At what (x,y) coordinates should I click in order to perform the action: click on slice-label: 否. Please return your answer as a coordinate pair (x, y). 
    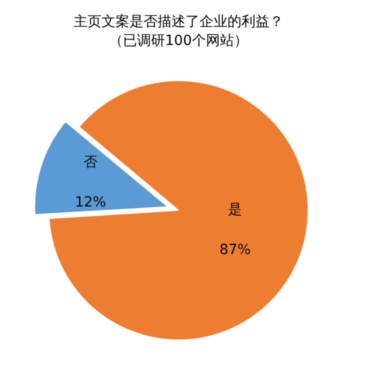
    Looking at the image, I should click on (91, 162).